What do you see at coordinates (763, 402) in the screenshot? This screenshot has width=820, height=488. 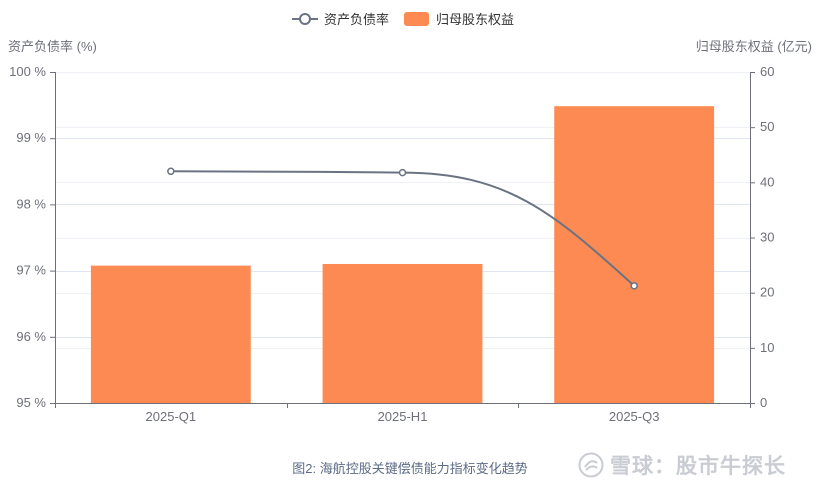 I see `y-right-tick-label: 0` at bounding box center [763, 402].